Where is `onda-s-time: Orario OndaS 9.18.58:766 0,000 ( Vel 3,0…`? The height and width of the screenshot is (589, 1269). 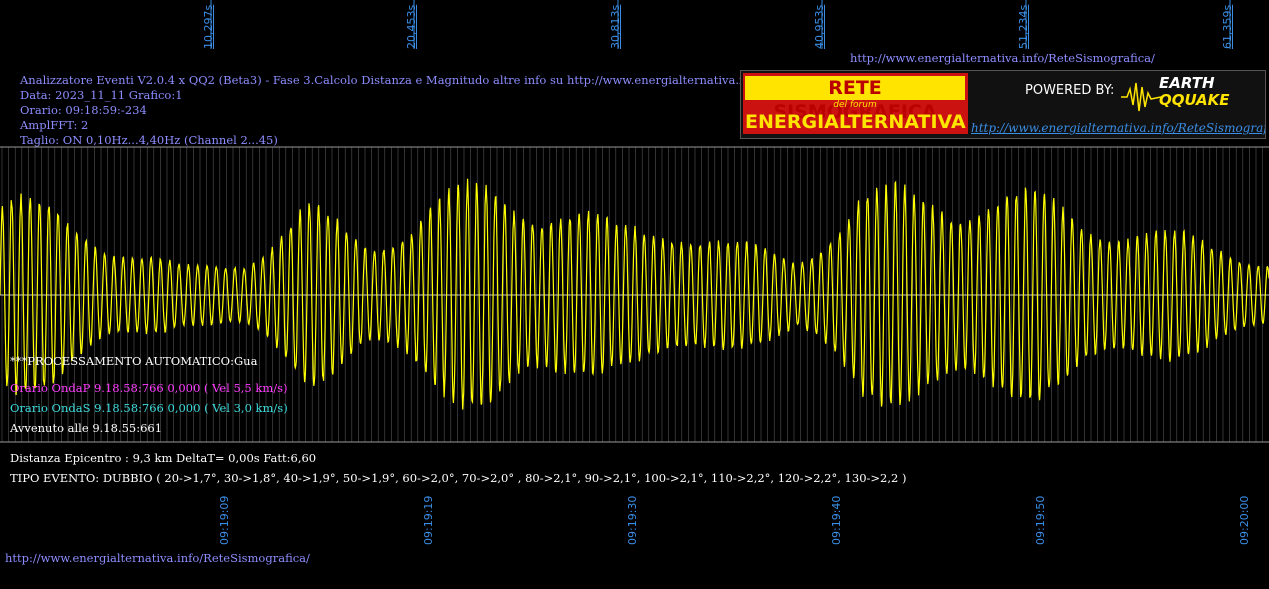
onda-s-time: Orario OndaS 9.18.58:766 0,000 ( Vel 3,0… is located at coordinates (149, 408).